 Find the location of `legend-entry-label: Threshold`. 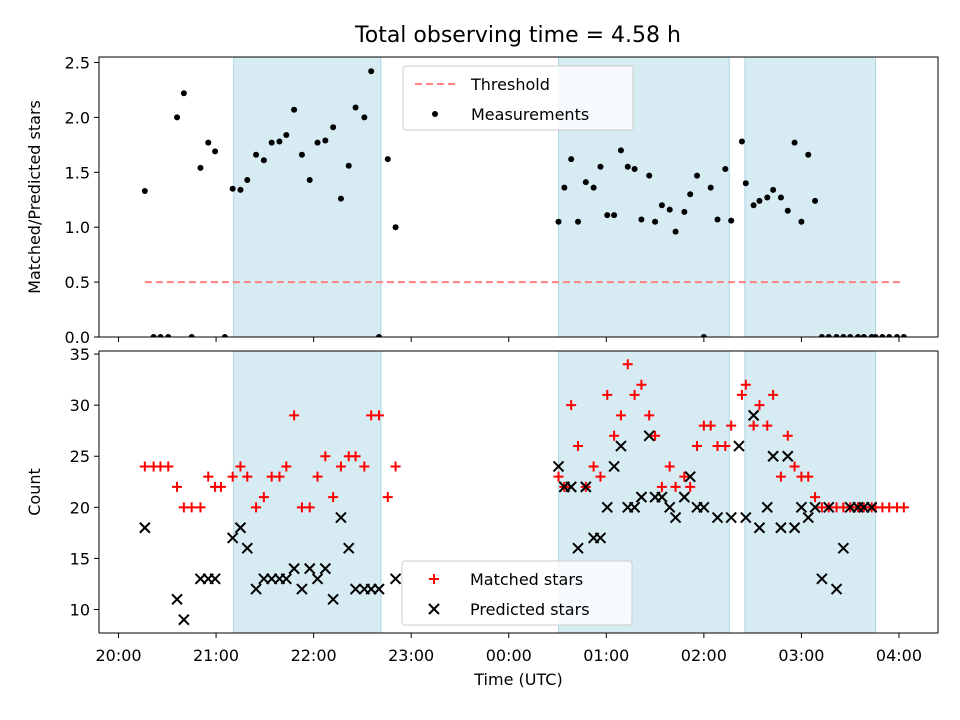

legend-entry-label: Threshold is located at coordinates (510, 84).